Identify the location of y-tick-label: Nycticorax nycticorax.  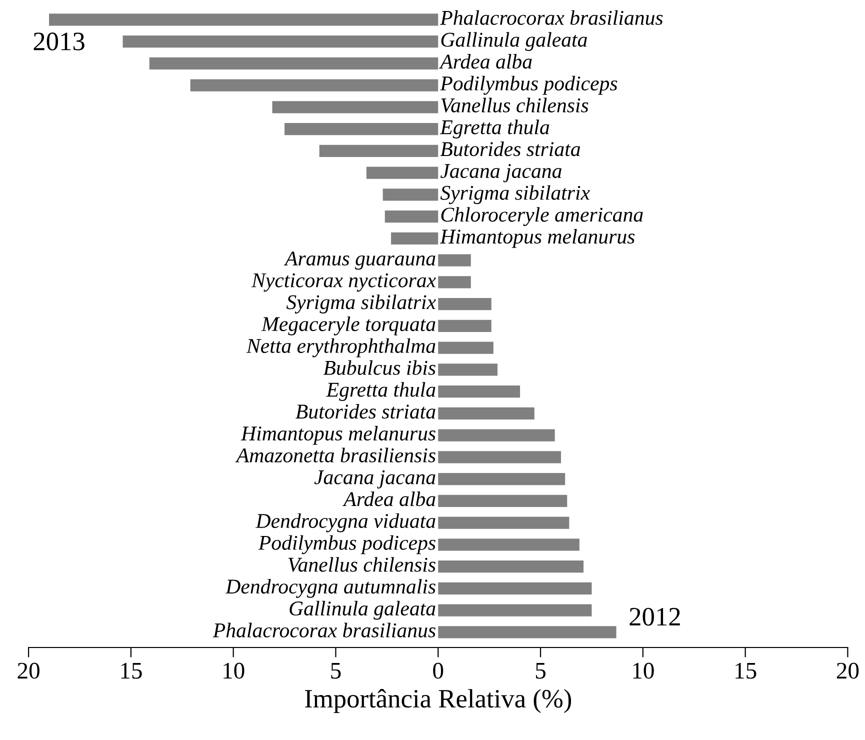
(343, 282).